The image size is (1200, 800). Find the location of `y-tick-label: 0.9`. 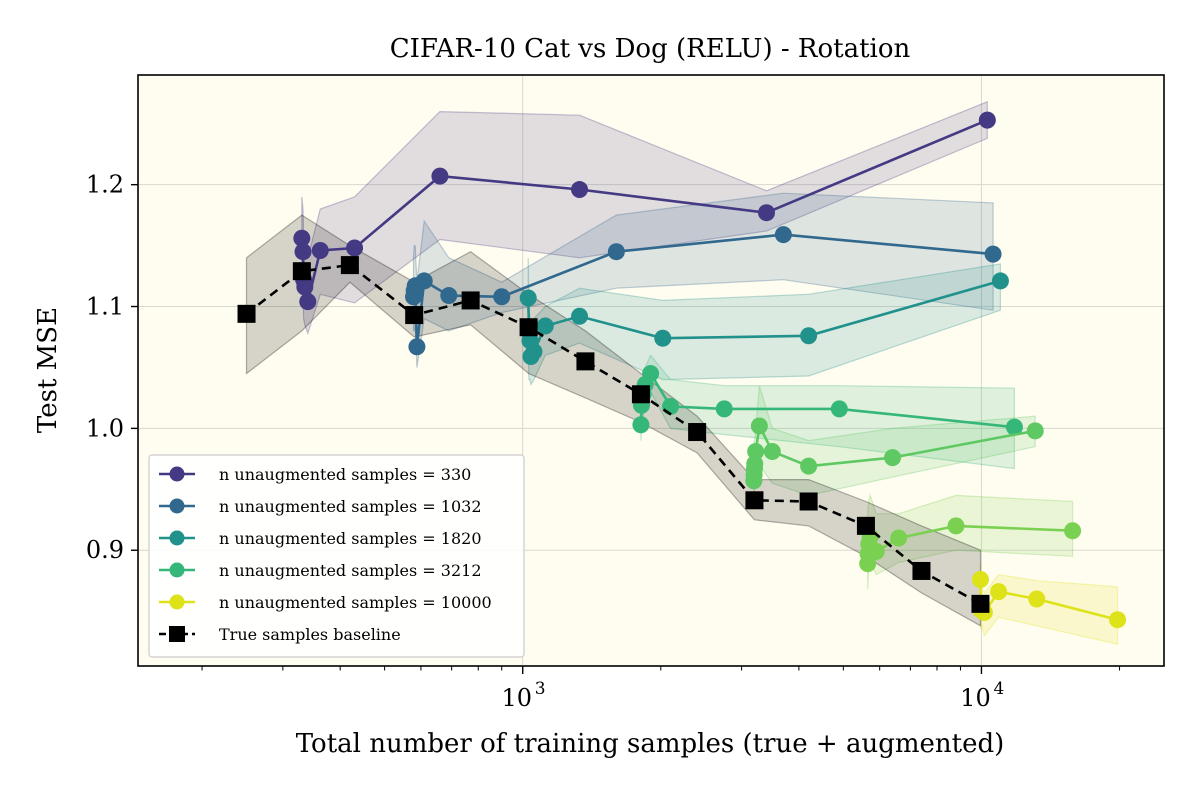

y-tick-label: 0.9 is located at coordinates (105, 550).